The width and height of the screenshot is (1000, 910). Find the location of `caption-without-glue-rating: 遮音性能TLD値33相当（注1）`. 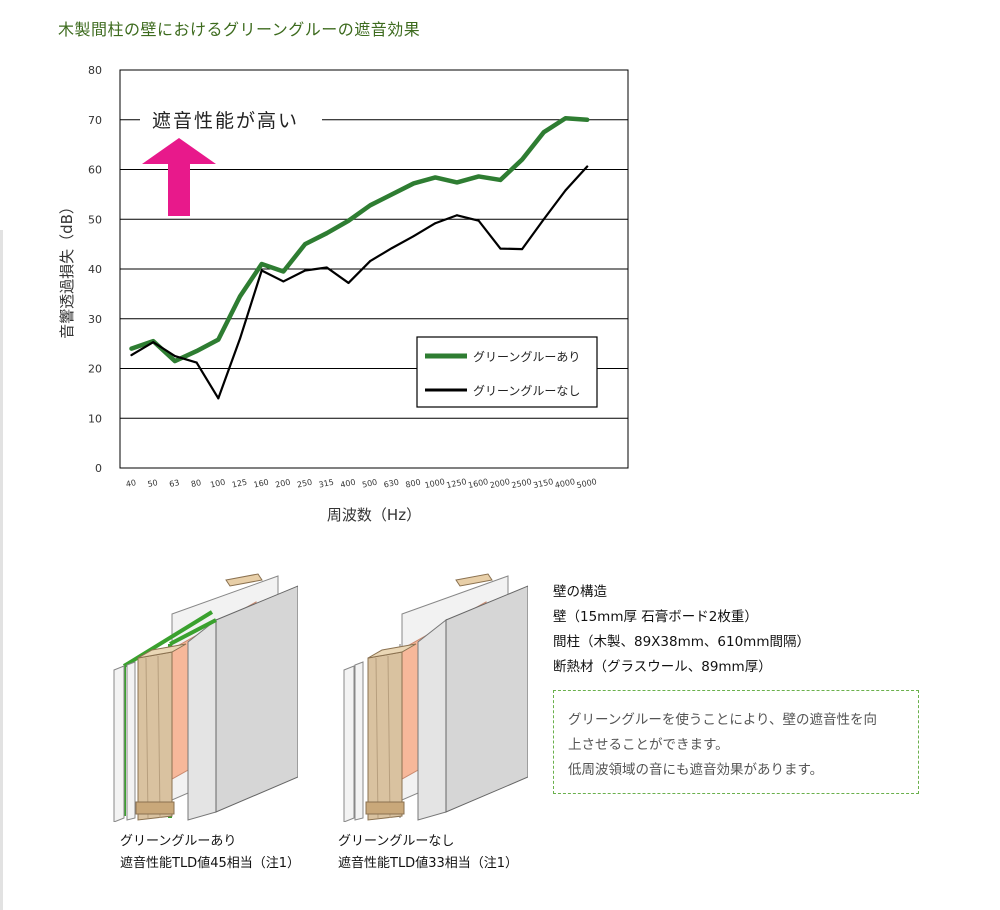

caption-without-glue-rating: 遮音性能TLD値33相当（注1） is located at coordinates (428, 863).